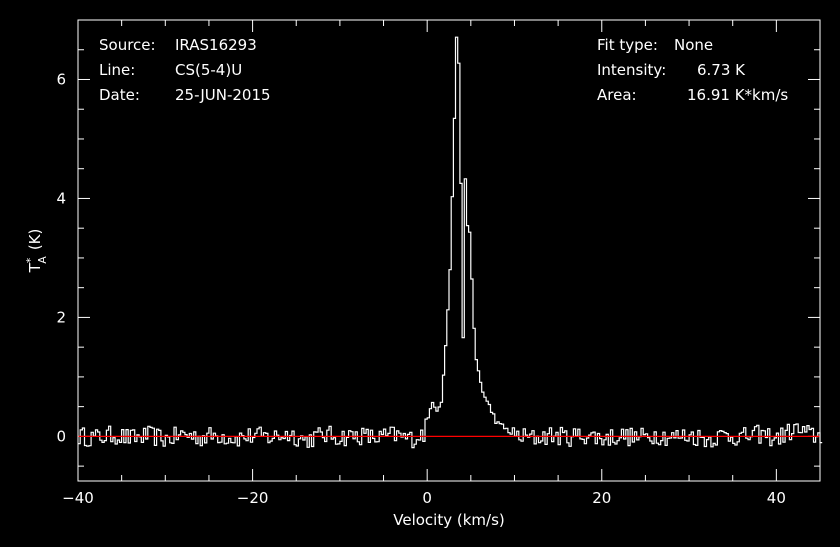  Describe the element at coordinates (427, 498) in the screenshot. I see `x-tick-label: 0` at that location.